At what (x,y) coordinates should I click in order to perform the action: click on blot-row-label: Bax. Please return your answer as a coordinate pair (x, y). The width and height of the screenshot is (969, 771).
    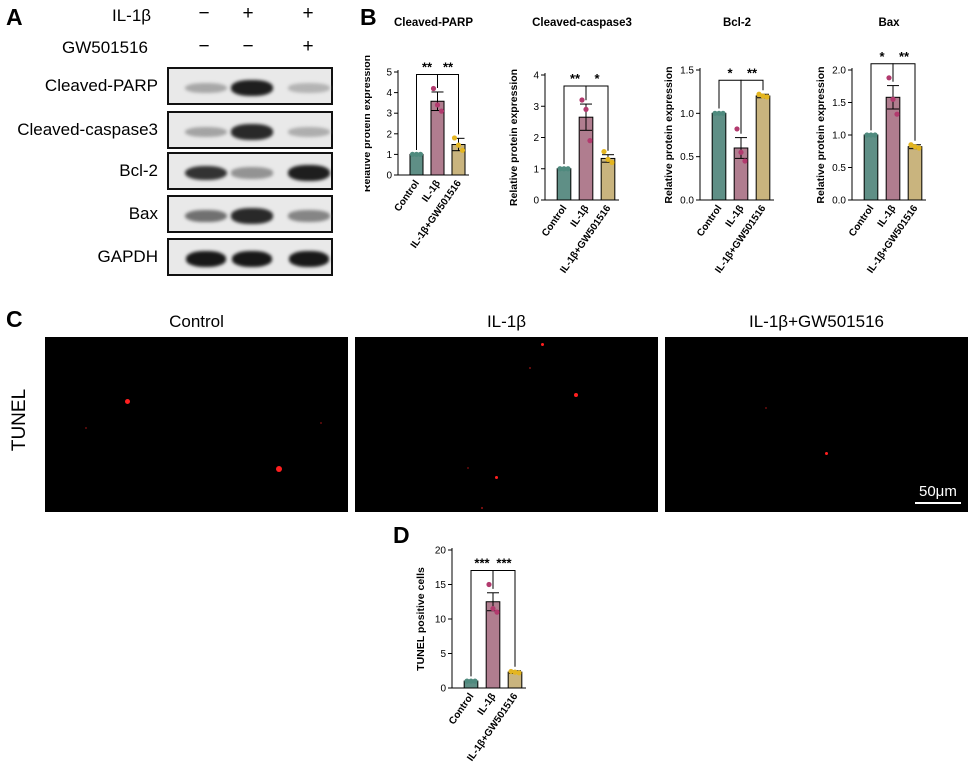
    Looking at the image, I should click on (143, 213).